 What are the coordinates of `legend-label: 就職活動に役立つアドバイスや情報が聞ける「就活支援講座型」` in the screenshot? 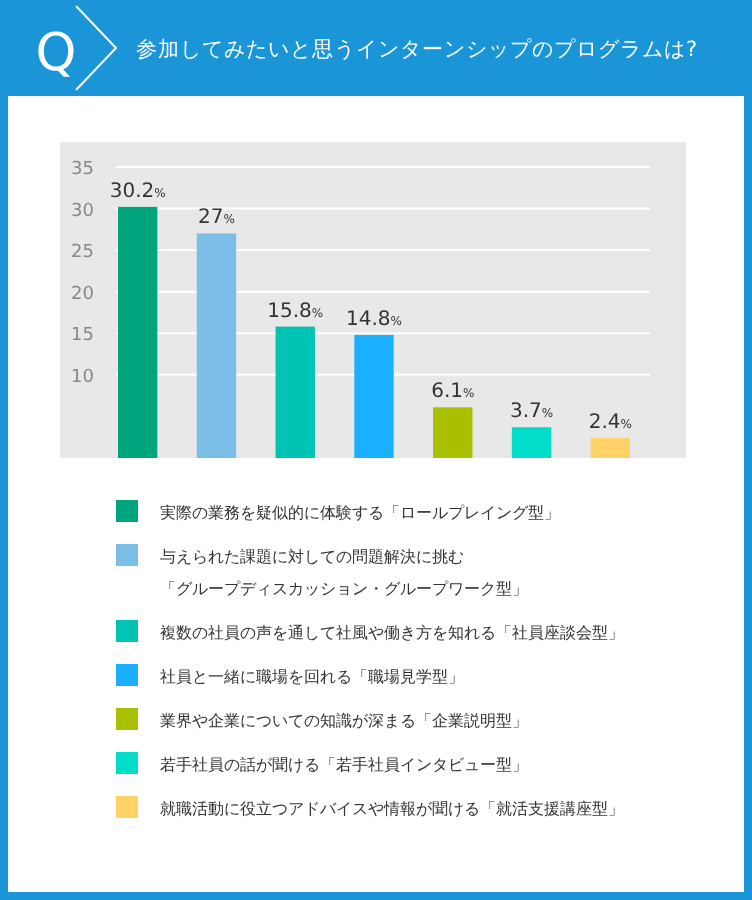 It's located at (392, 809).